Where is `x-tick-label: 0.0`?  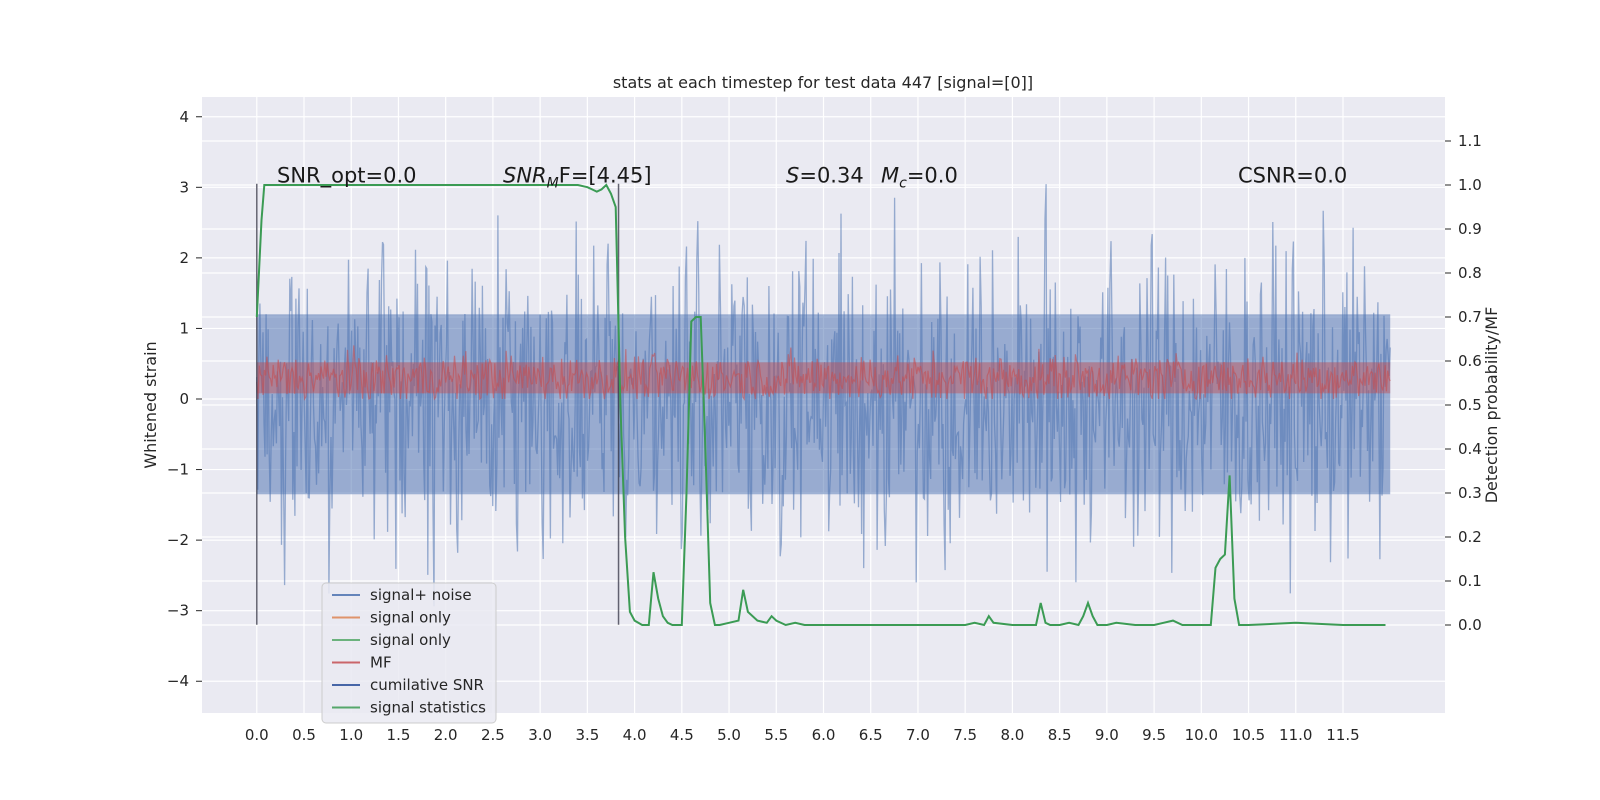 x-tick-label: 0.0 is located at coordinates (257, 735).